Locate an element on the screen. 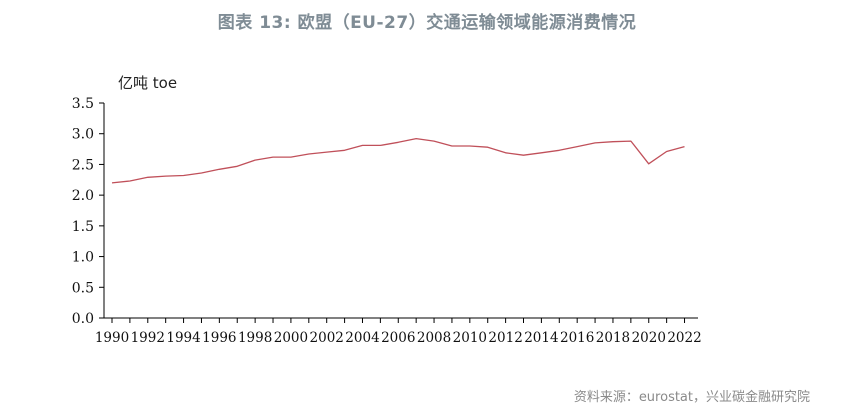  y-tick-label: 3.5 is located at coordinates (83, 104).